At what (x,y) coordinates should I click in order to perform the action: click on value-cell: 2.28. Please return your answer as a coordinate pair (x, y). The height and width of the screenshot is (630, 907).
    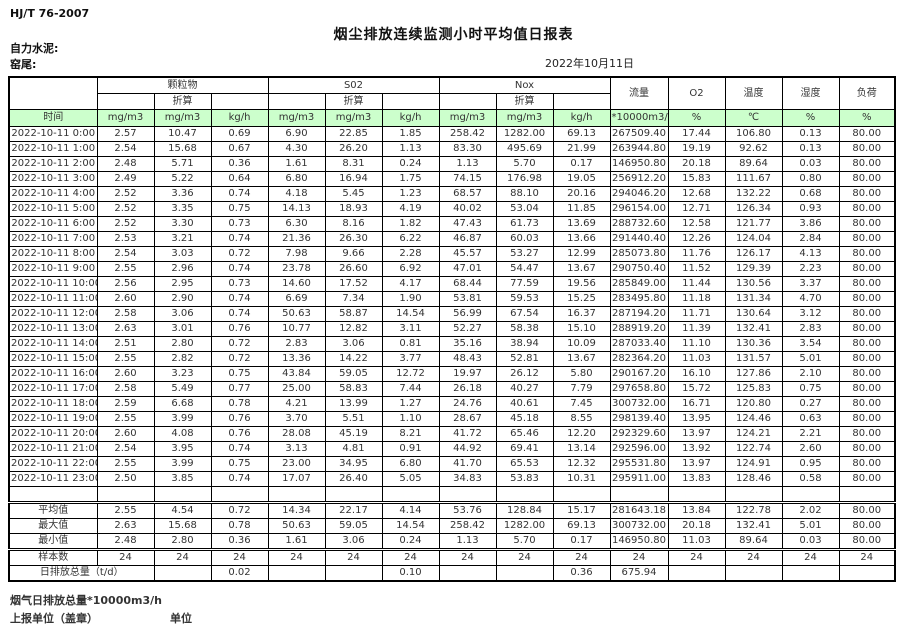
    Looking at the image, I should click on (410, 254).